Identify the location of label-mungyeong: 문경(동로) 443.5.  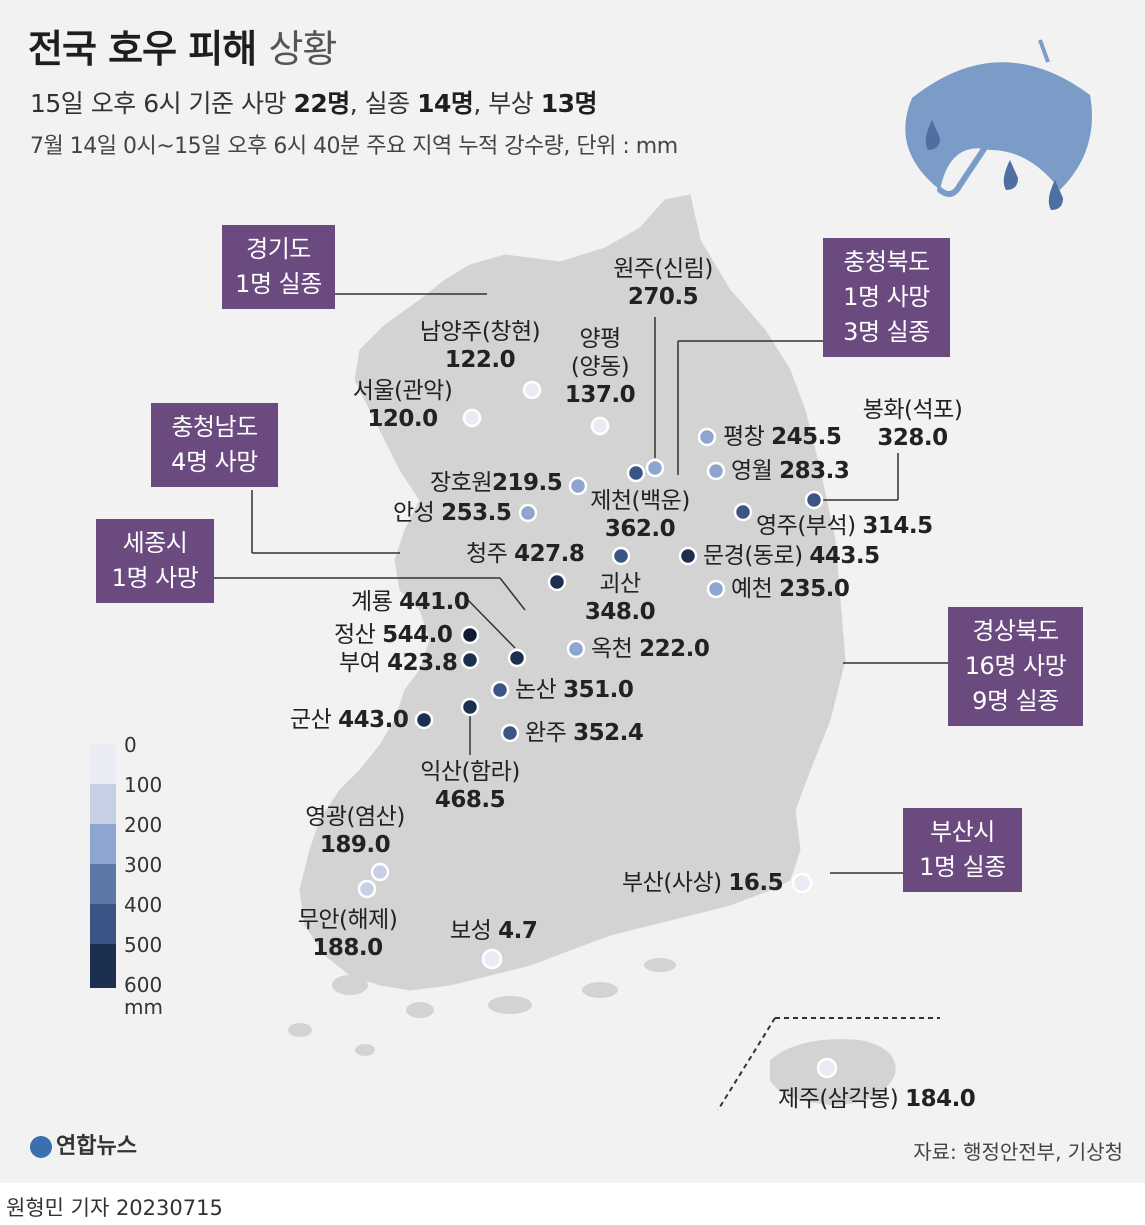
(791, 556).